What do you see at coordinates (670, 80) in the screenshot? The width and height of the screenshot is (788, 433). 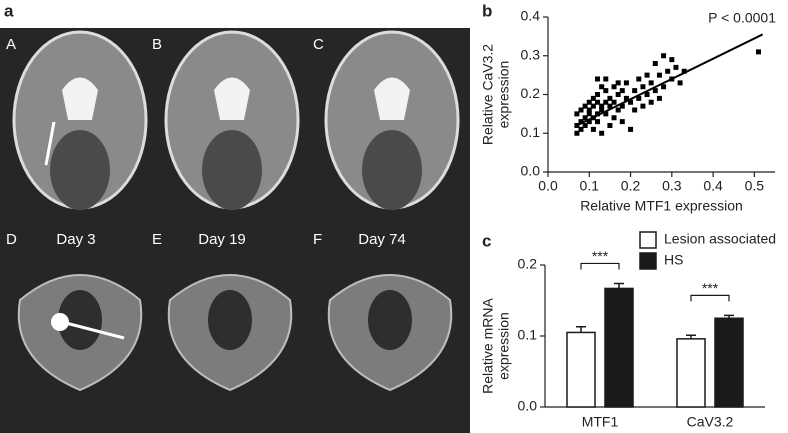 I see `trend-line` at bounding box center [670, 80].